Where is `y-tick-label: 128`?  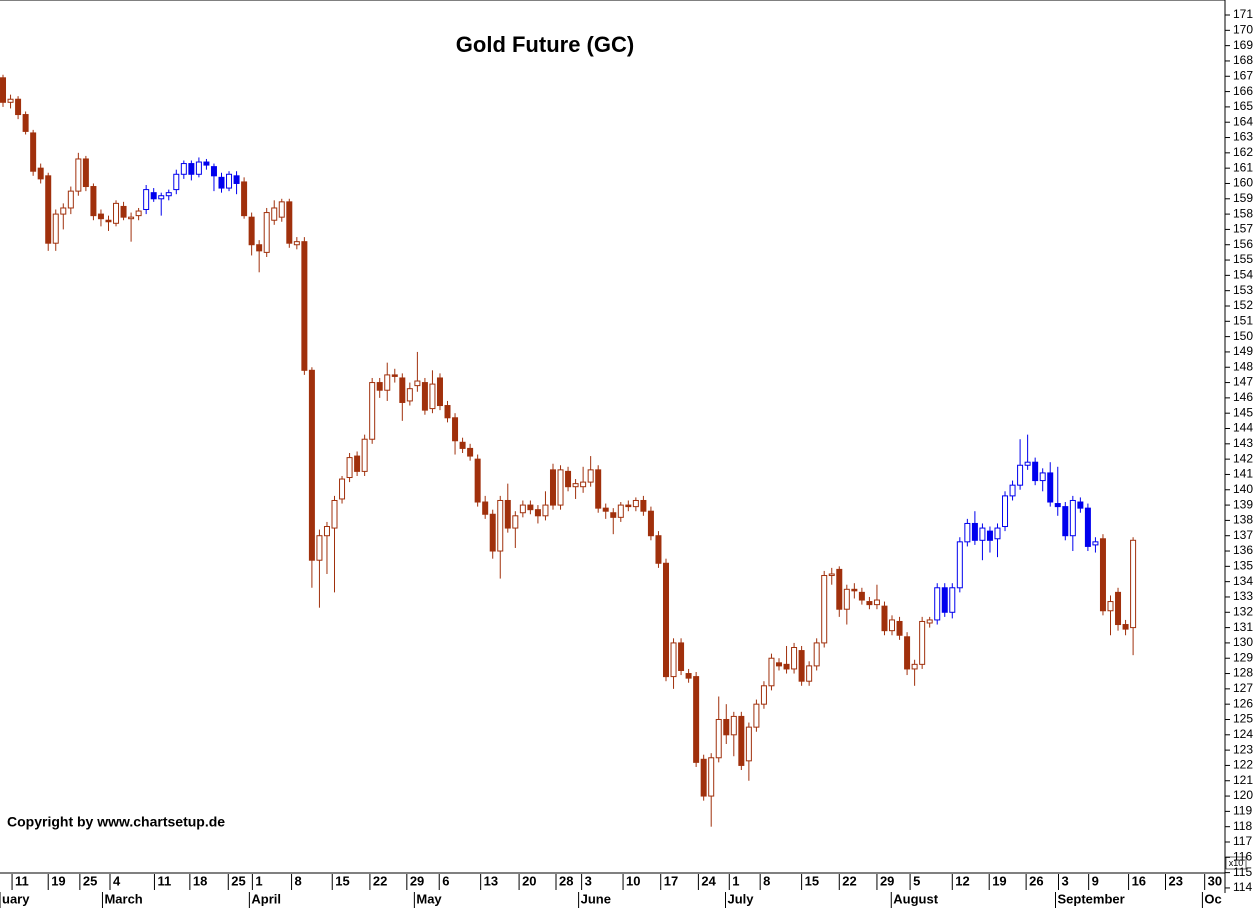 y-tick-label: 128 is located at coordinates (1243, 673).